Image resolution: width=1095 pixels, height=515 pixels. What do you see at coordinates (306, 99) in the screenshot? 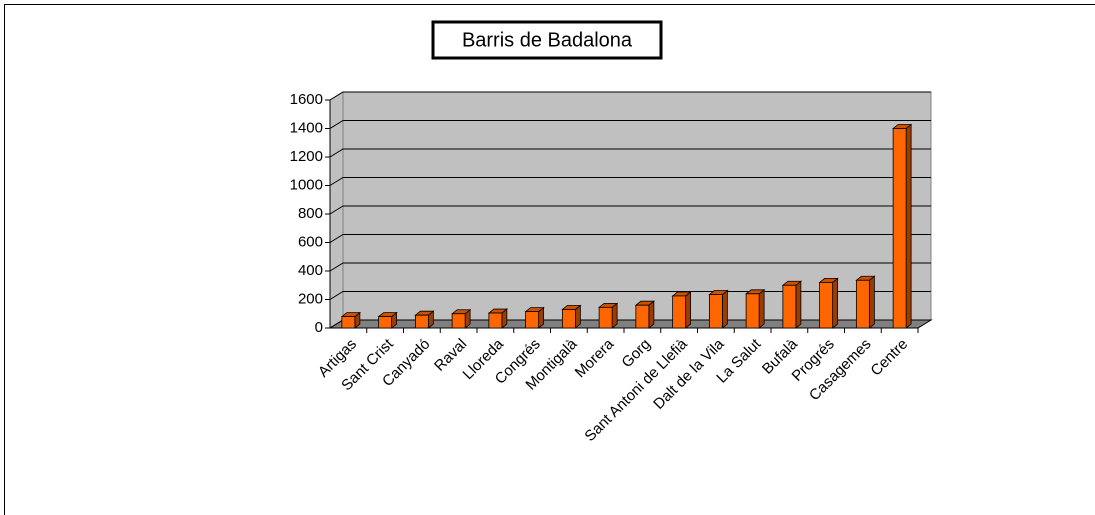
I see `y-tick-label: 1600` at bounding box center [306, 99].